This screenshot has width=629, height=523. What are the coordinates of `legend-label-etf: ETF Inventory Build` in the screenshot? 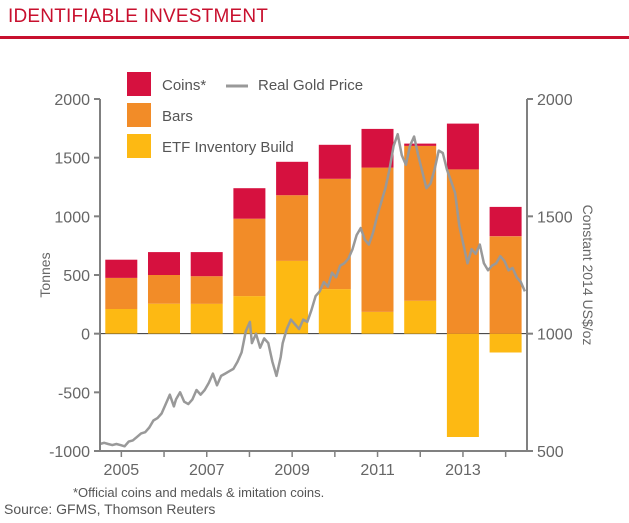 It's located at (228, 147).